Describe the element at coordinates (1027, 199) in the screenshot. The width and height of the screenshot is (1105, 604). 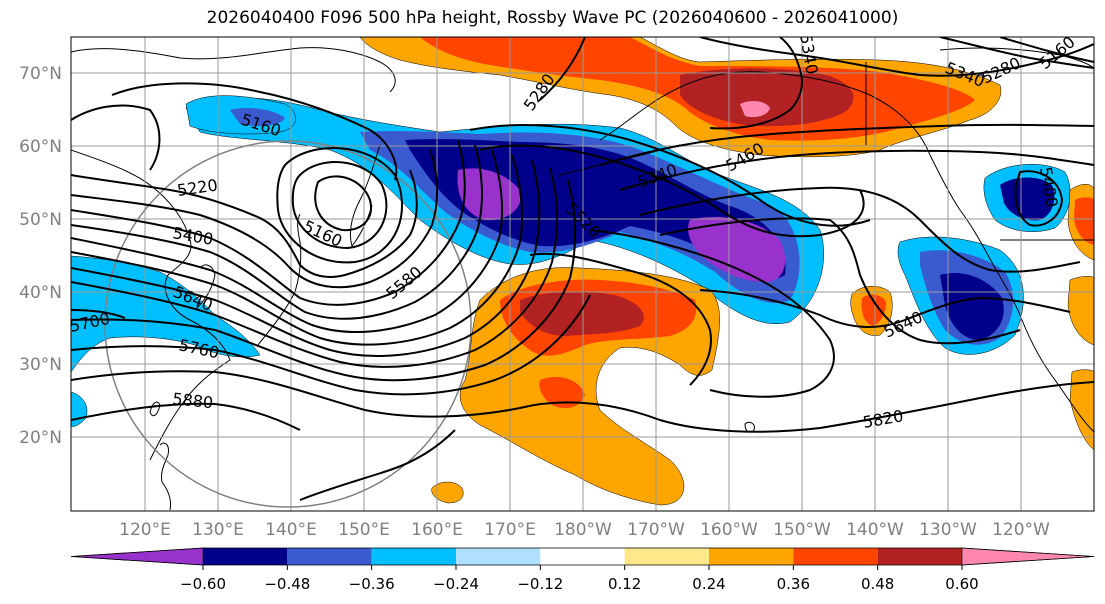
I see `anomaly-neg-bc-core` at that location.